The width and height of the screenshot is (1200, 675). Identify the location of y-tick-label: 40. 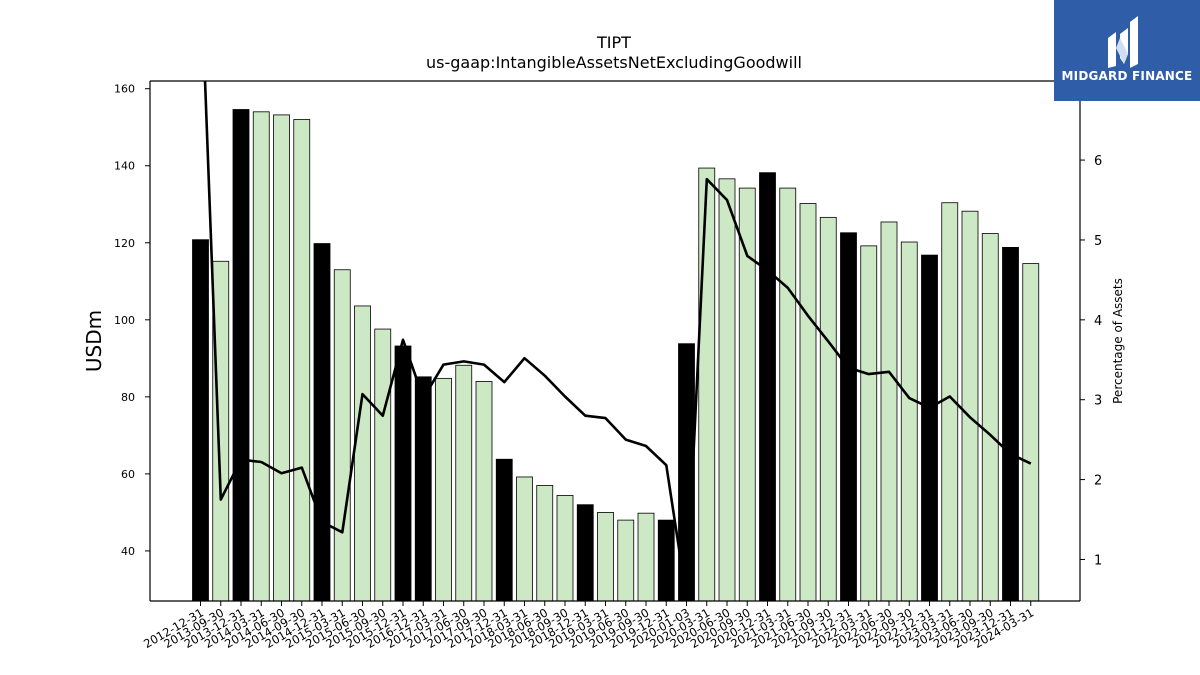
(128, 551).